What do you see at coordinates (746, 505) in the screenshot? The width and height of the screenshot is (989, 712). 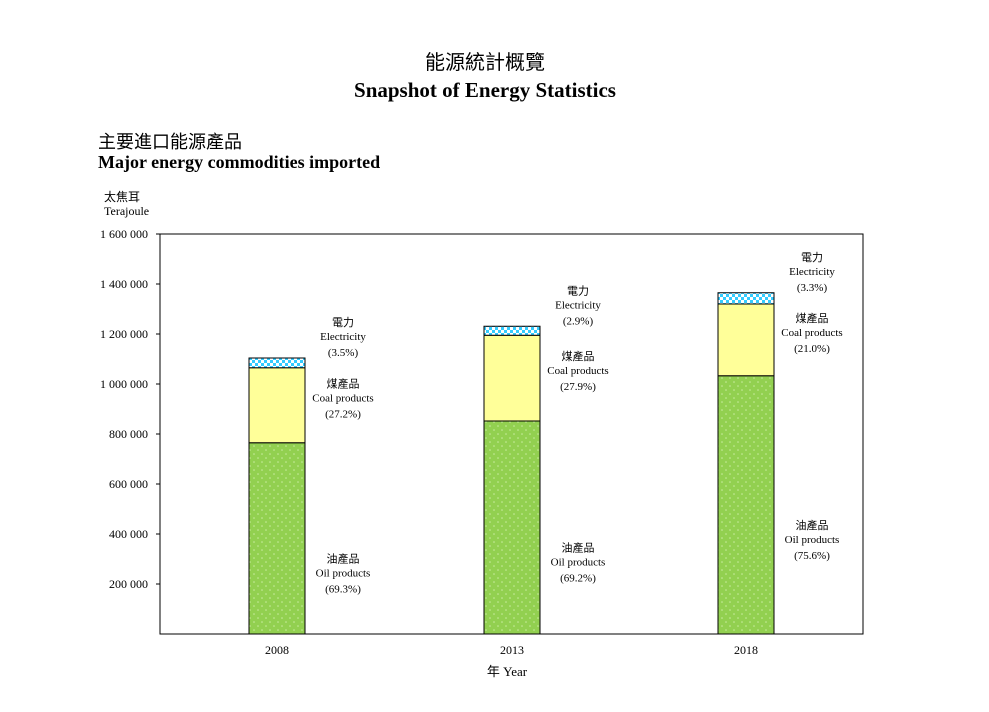 I see `bar-oil-2018` at bounding box center [746, 505].